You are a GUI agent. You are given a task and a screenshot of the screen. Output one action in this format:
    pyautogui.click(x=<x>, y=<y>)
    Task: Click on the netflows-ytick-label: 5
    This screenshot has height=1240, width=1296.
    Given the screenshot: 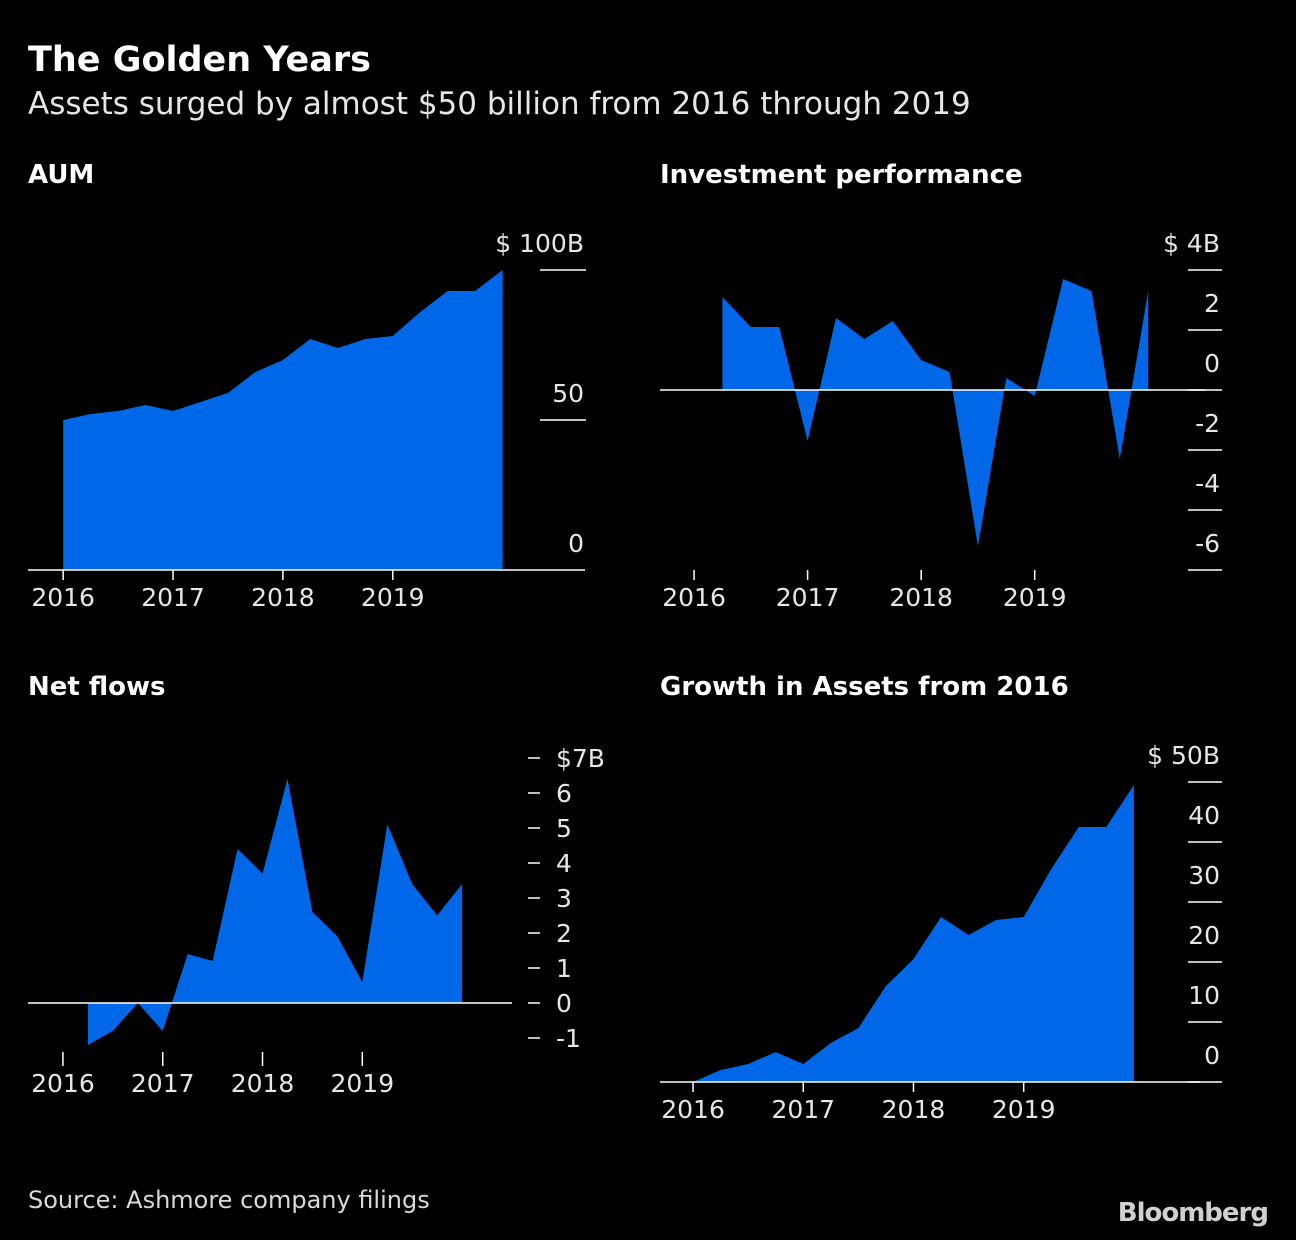 What is the action you would take?
    pyautogui.click(x=564, y=828)
    